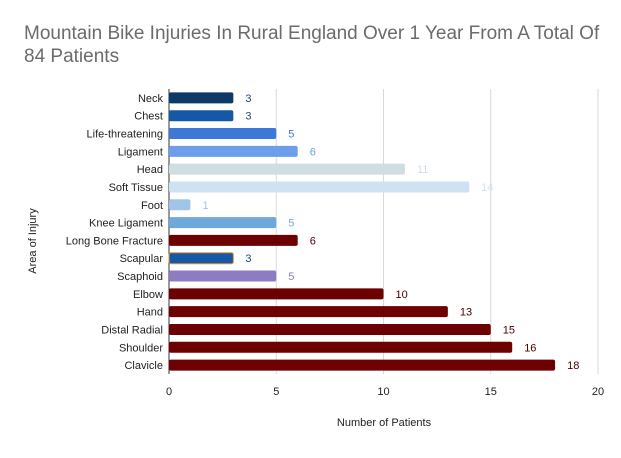 Image resolution: width=621 pixels, height=458 pixels. What do you see at coordinates (362, 365) in the screenshot?
I see `bar-clavicle` at bounding box center [362, 365].